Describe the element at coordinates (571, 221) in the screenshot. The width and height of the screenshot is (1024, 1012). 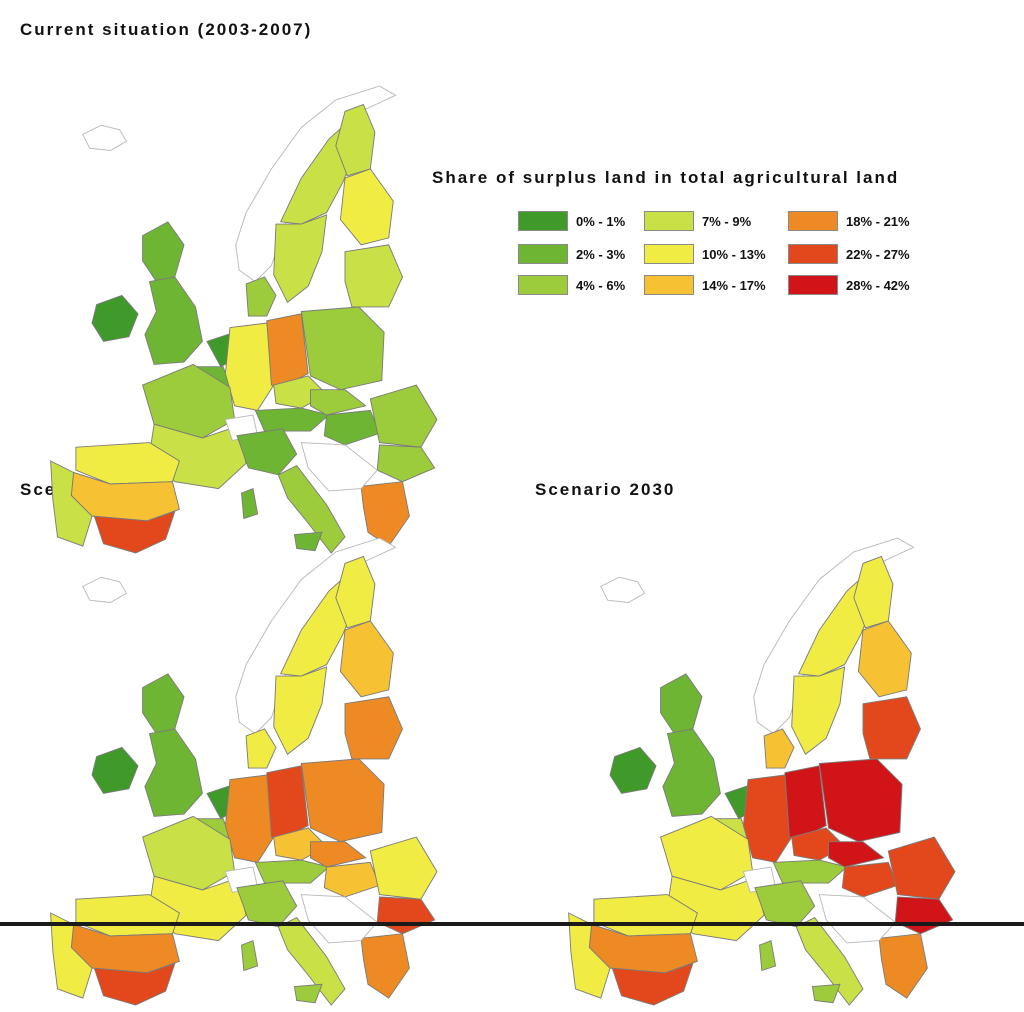
I see `legend-item: 0% - 1%` at that location.